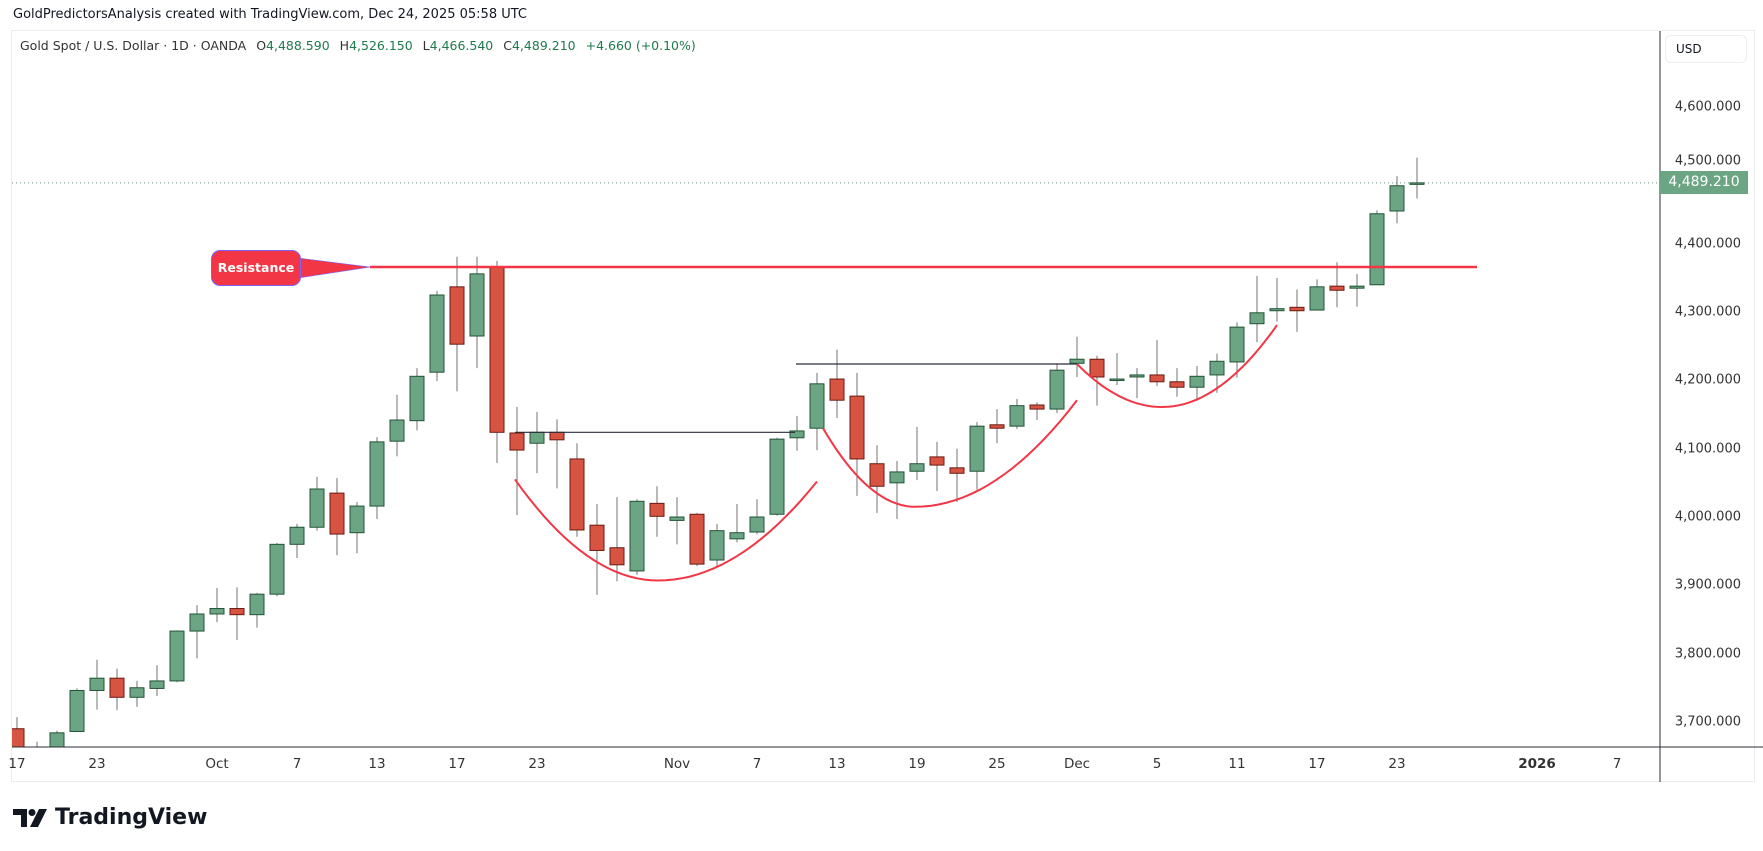  Describe the element at coordinates (97, 764) in the screenshot. I see `time-tick-label: 23` at that location.